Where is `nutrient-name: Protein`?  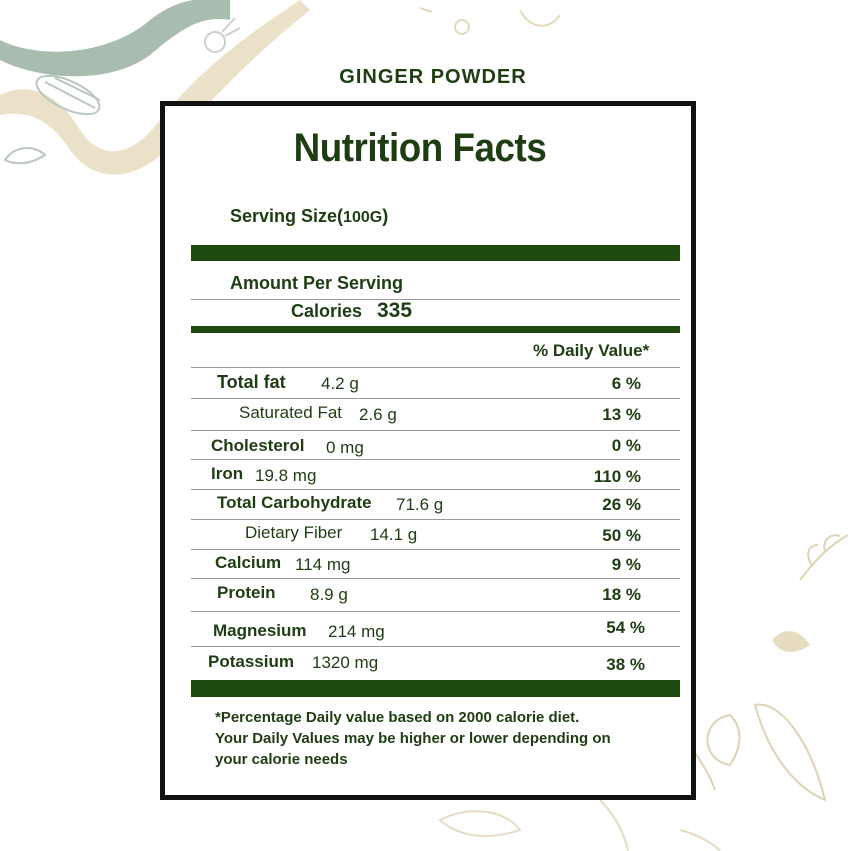
nutrient-name: Protein is located at coordinates (246, 592).